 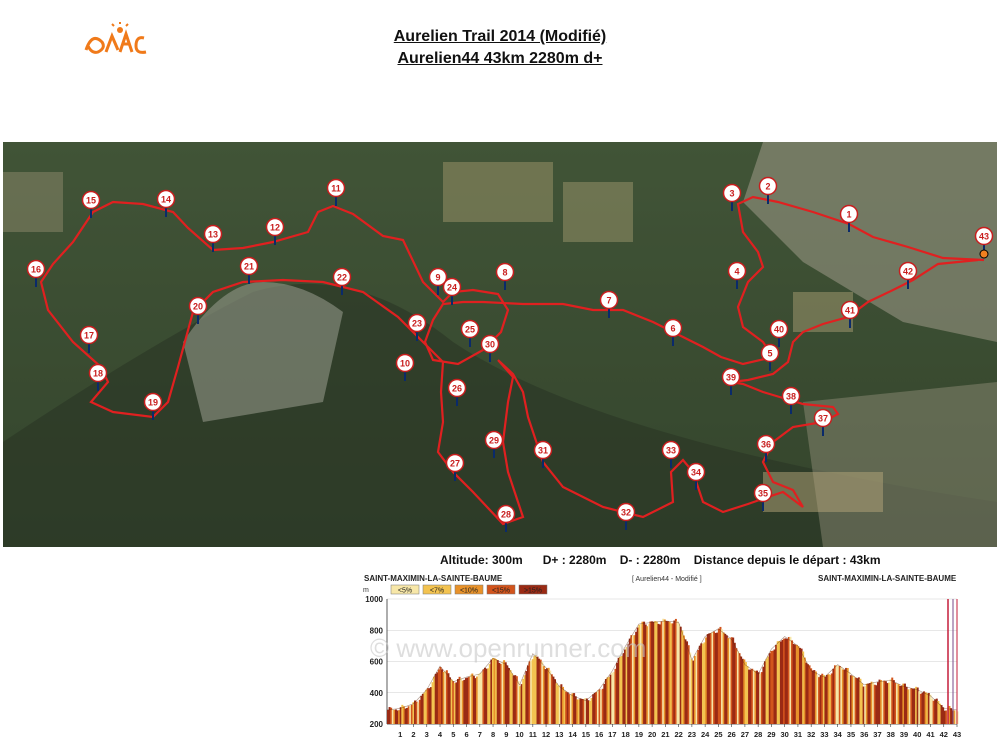 What do you see at coordinates (779, 333) in the screenshot?
I see `checkpoint-marker-40: 40` at bounding box center [779, 333].